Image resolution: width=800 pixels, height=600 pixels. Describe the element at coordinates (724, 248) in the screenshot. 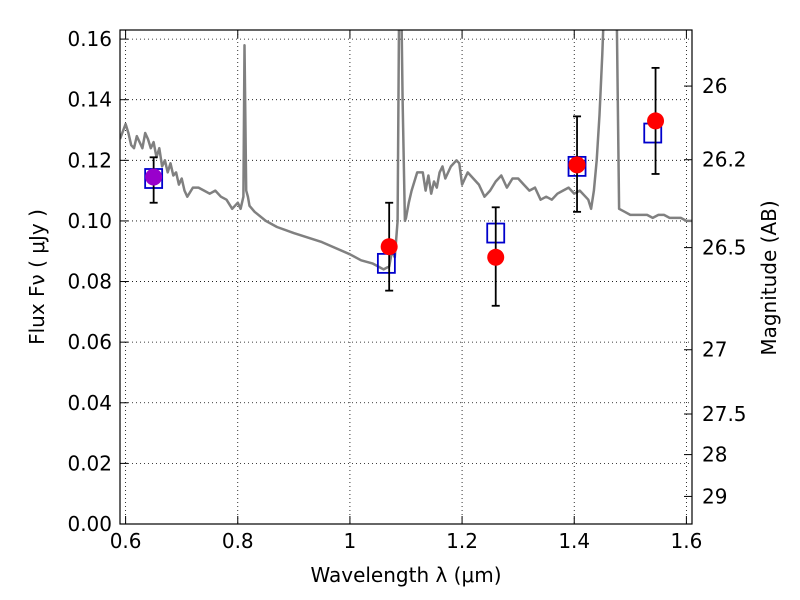

I see `mag-tick-label: 26.5` at that location.